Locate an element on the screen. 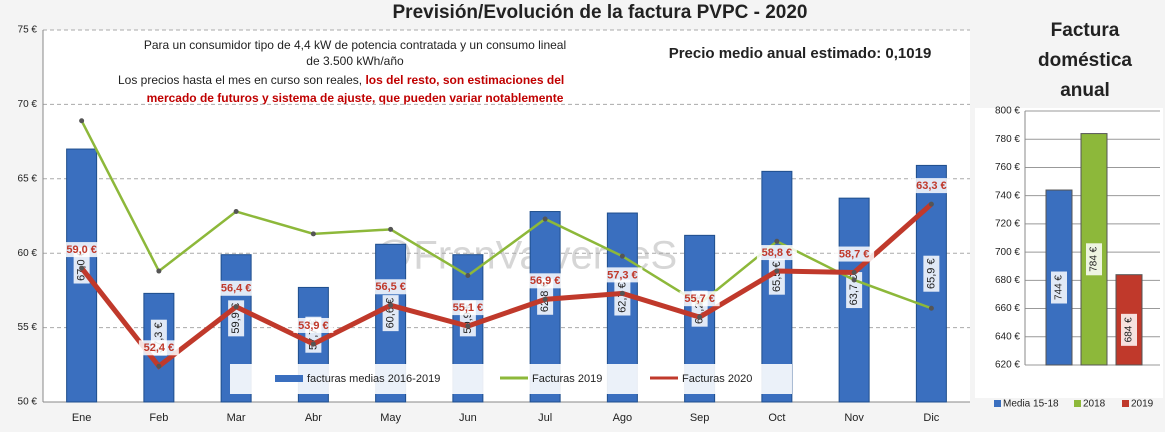 The image size is (1165, 432). y-tick-label: 700 € is located at coordinates (1007, 252).